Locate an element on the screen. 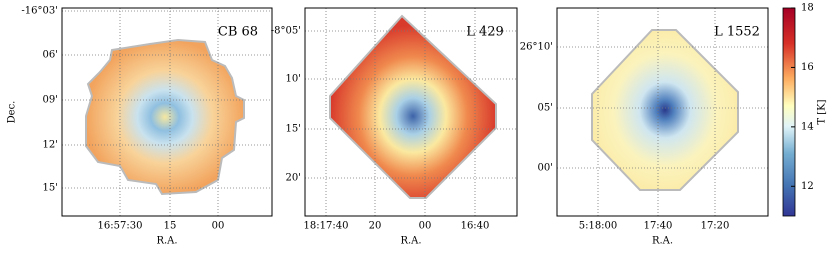  y-axis-label: Dec. is located at coordinates (12, 112).